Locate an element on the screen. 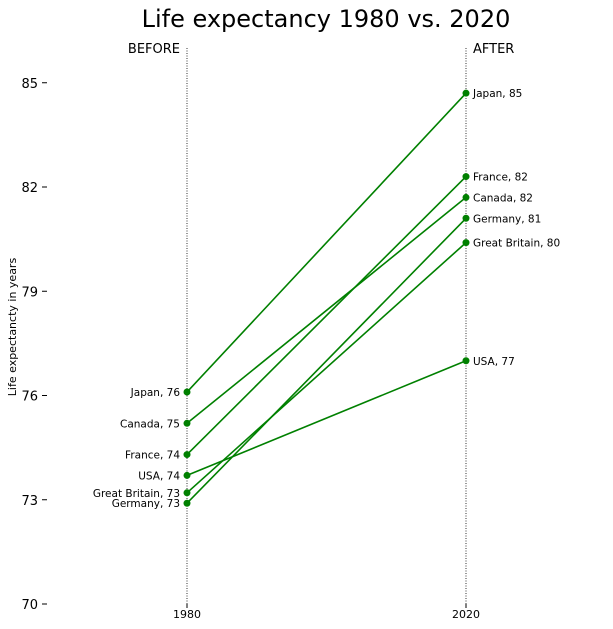 This screenshot has height=629, width=613. y-tick-label: 82 is located at coordinates (29, 188).